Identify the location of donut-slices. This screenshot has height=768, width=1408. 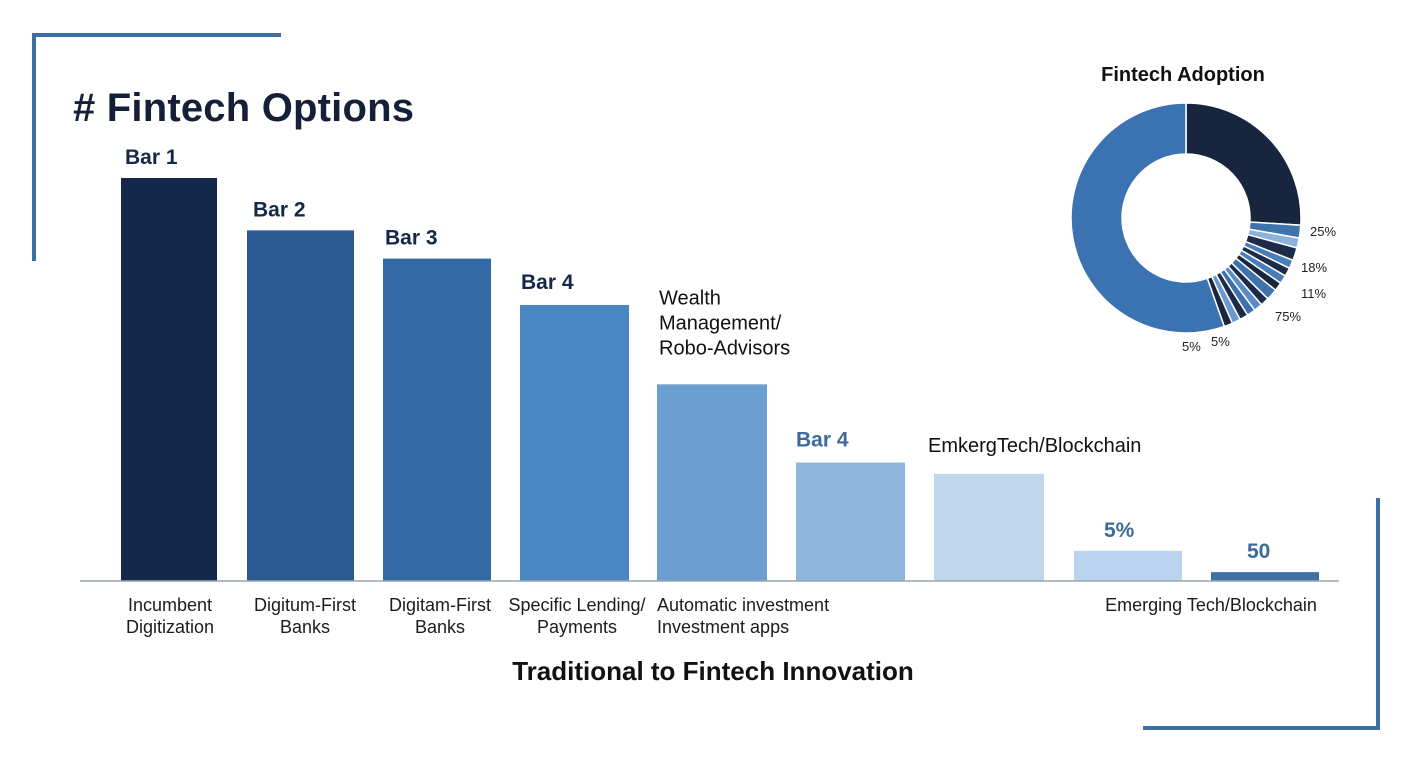
(1186, 218).